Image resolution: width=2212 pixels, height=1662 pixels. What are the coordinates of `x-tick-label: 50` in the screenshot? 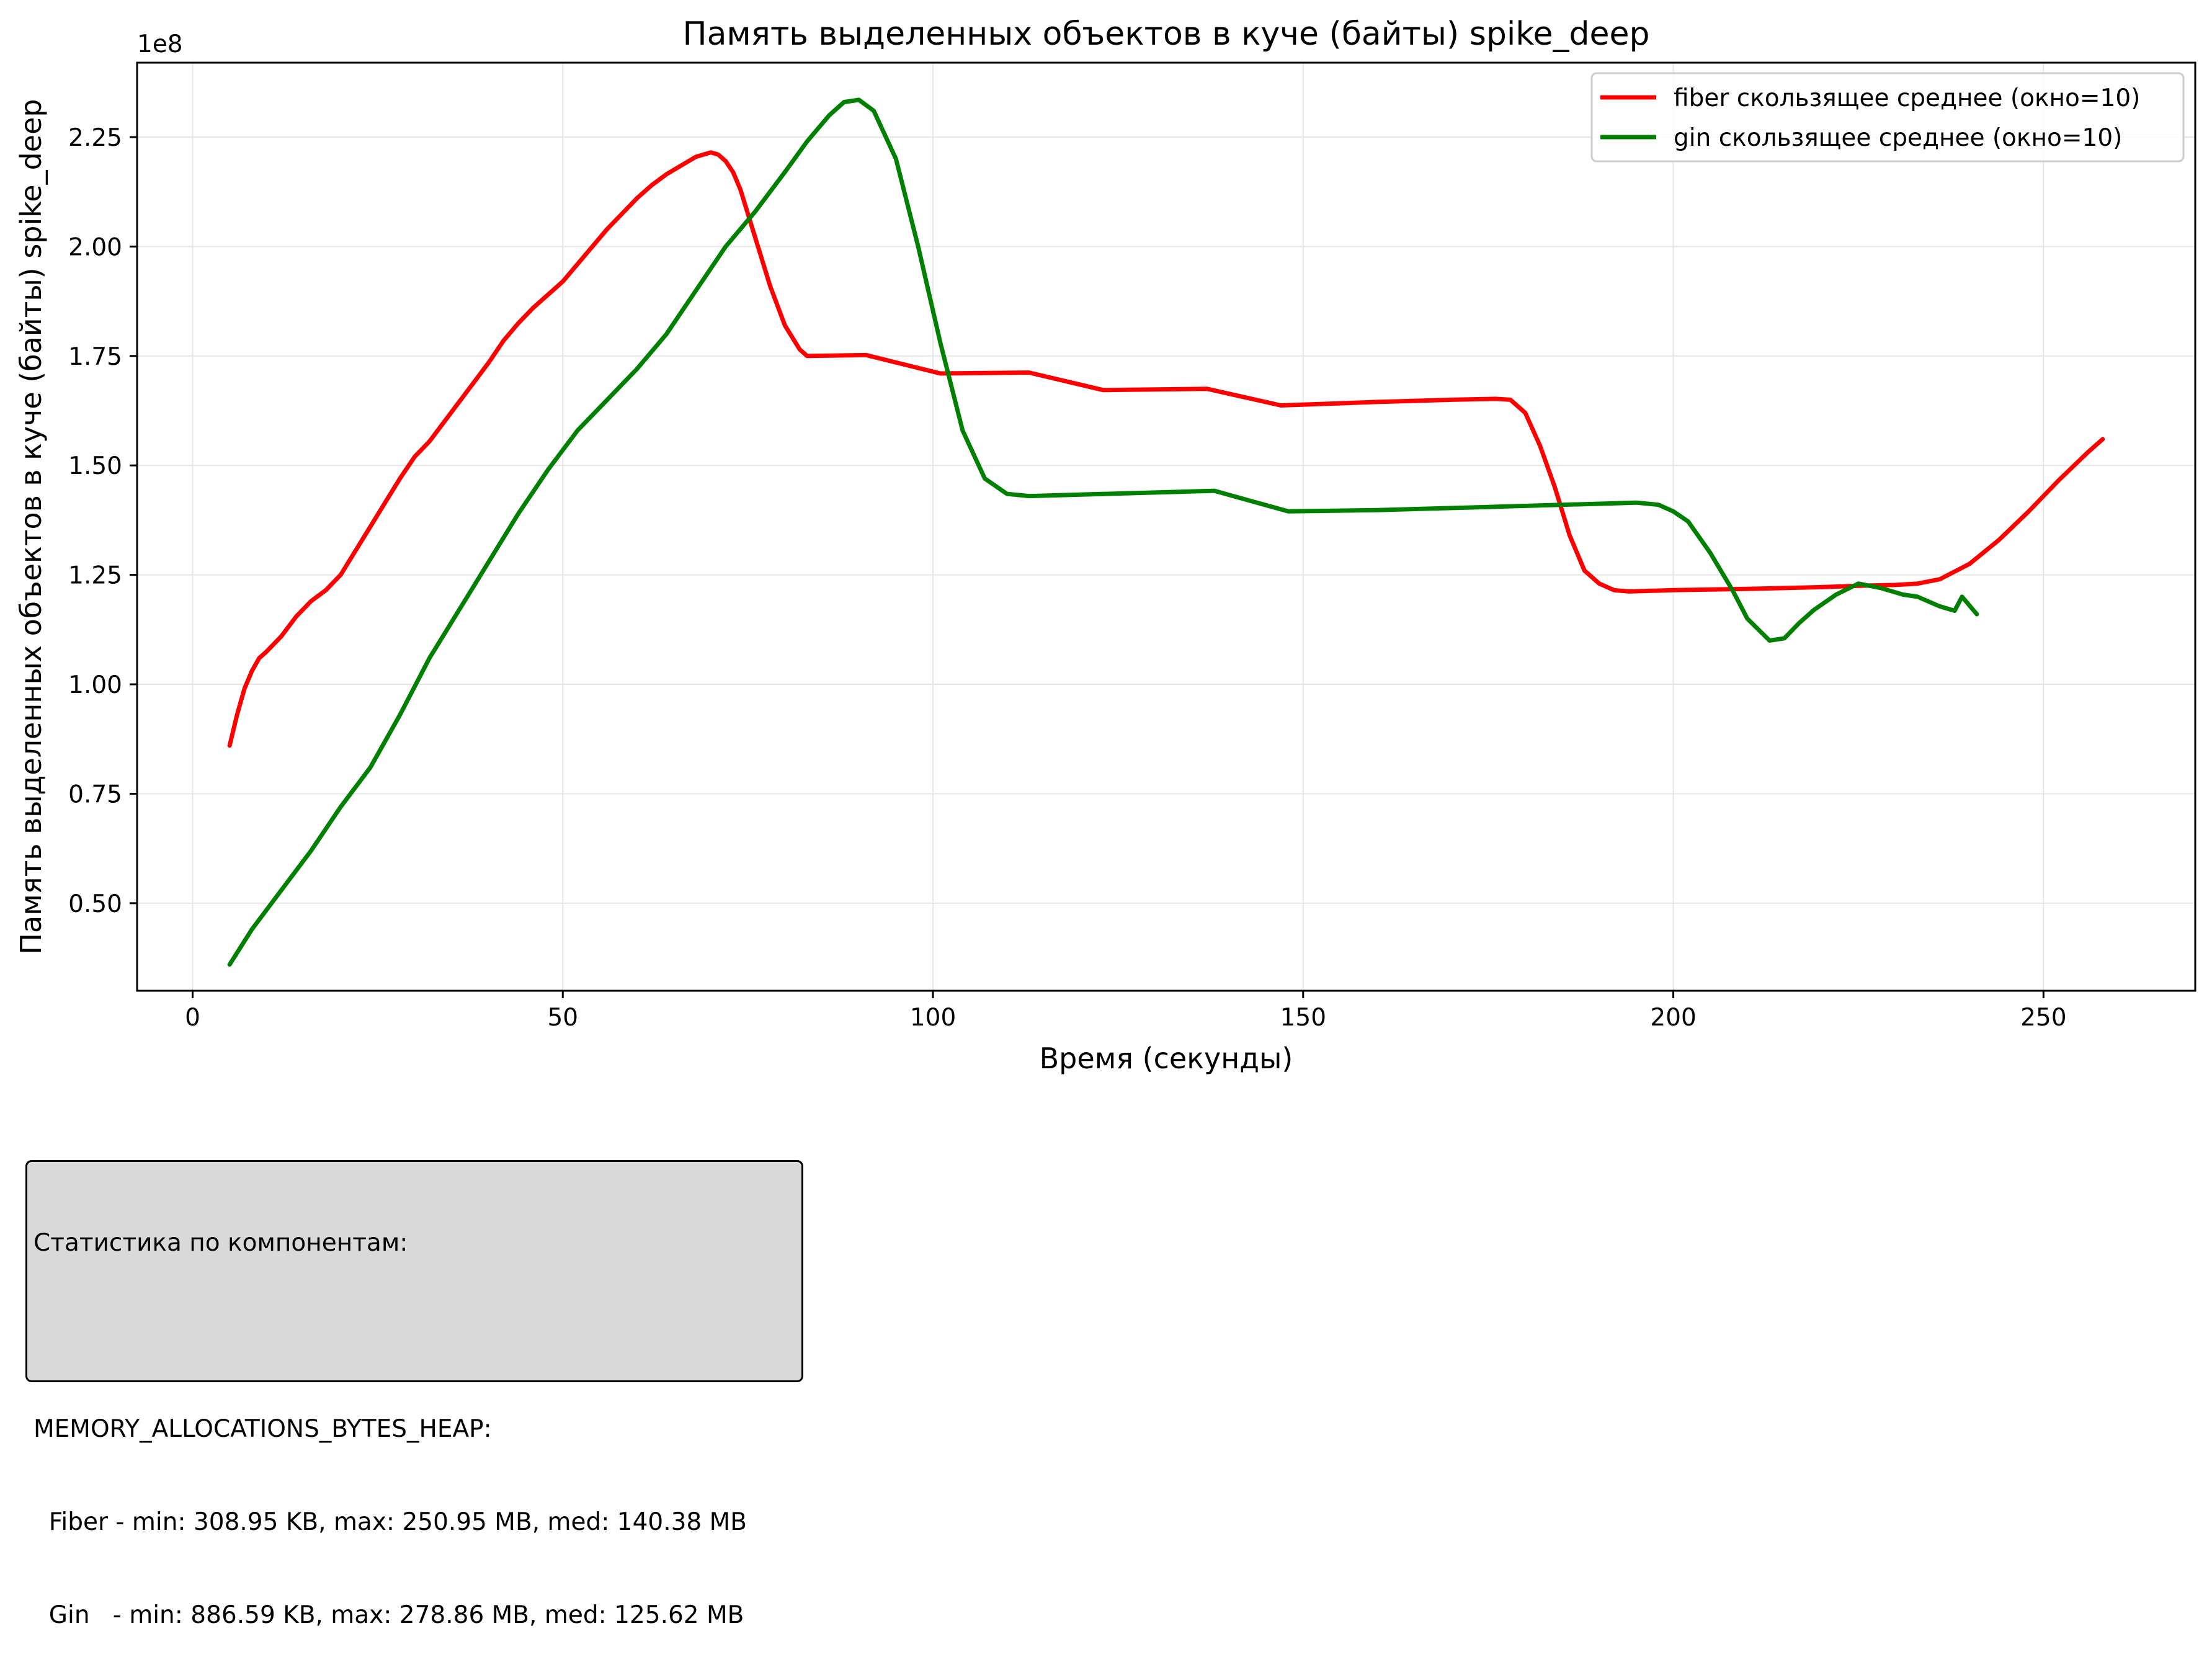 It's located at (562, 1018).